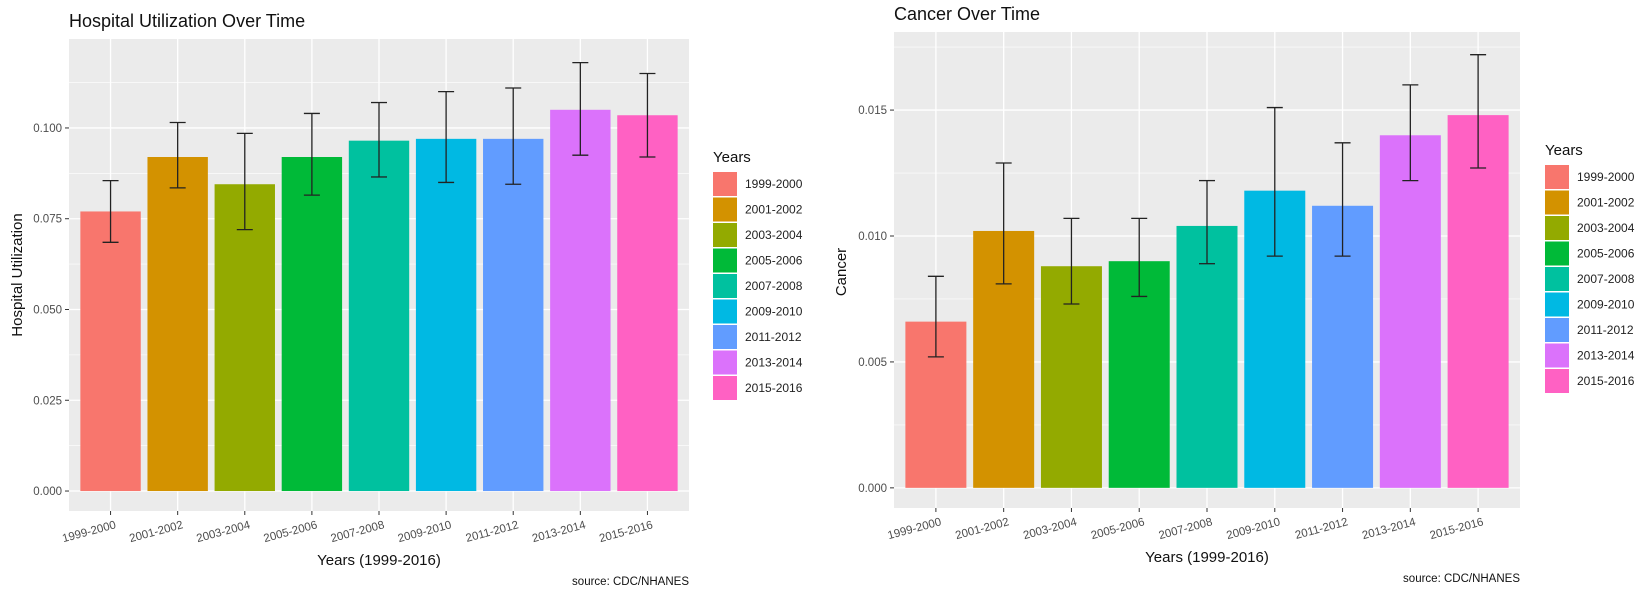 The image size is (1650, 594). Describe the element at coordinates (967, 14) in the screenshot. I see `chart-2-title: Cancer Over Time` at that location.